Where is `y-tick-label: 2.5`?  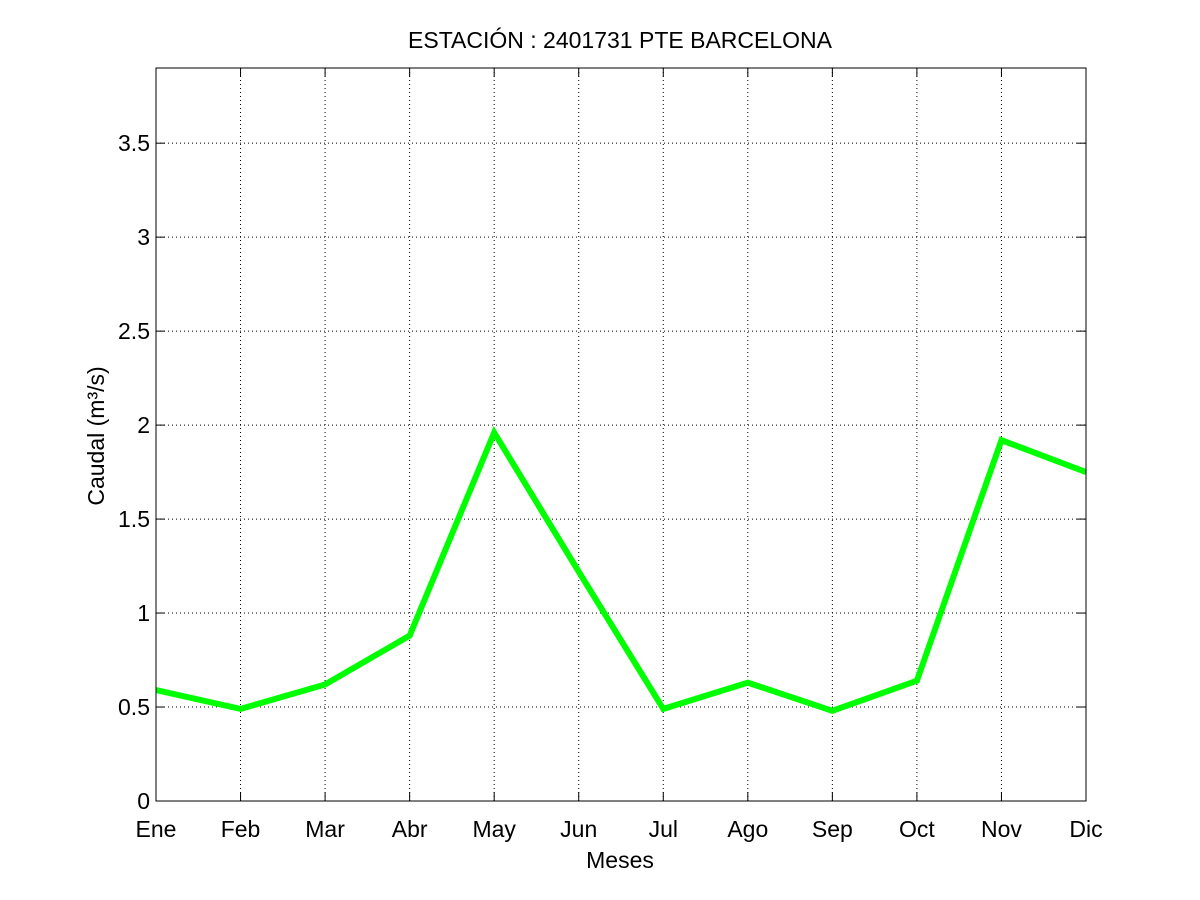
y-tick-label: 2.5 is located at coordinates (134, 331).